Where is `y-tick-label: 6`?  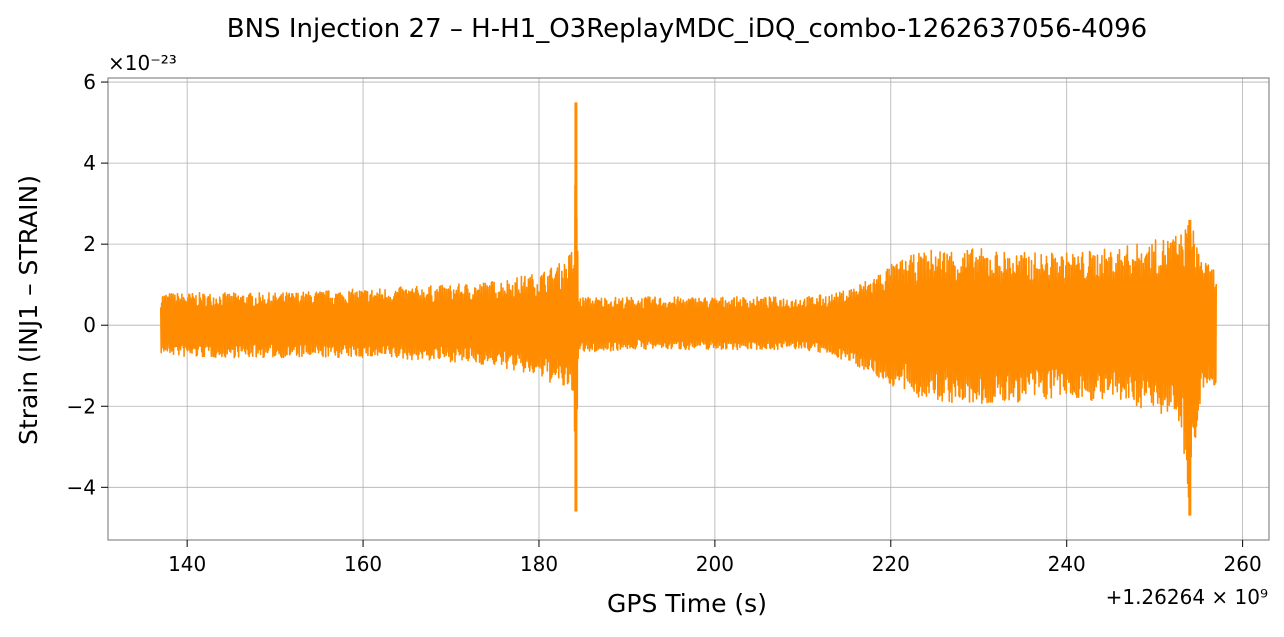
y-tick-label: 6 is located at coordinates (89, 82).